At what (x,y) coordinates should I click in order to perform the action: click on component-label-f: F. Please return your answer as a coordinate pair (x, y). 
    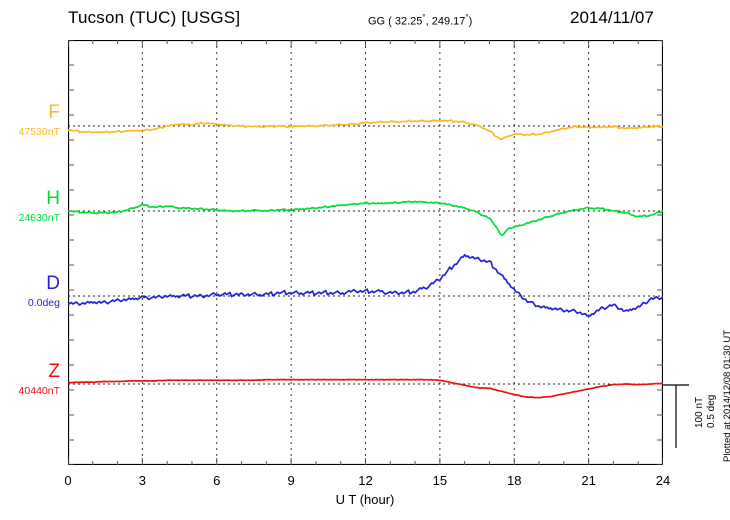
    Looking at the image, I should click on (54, 112).